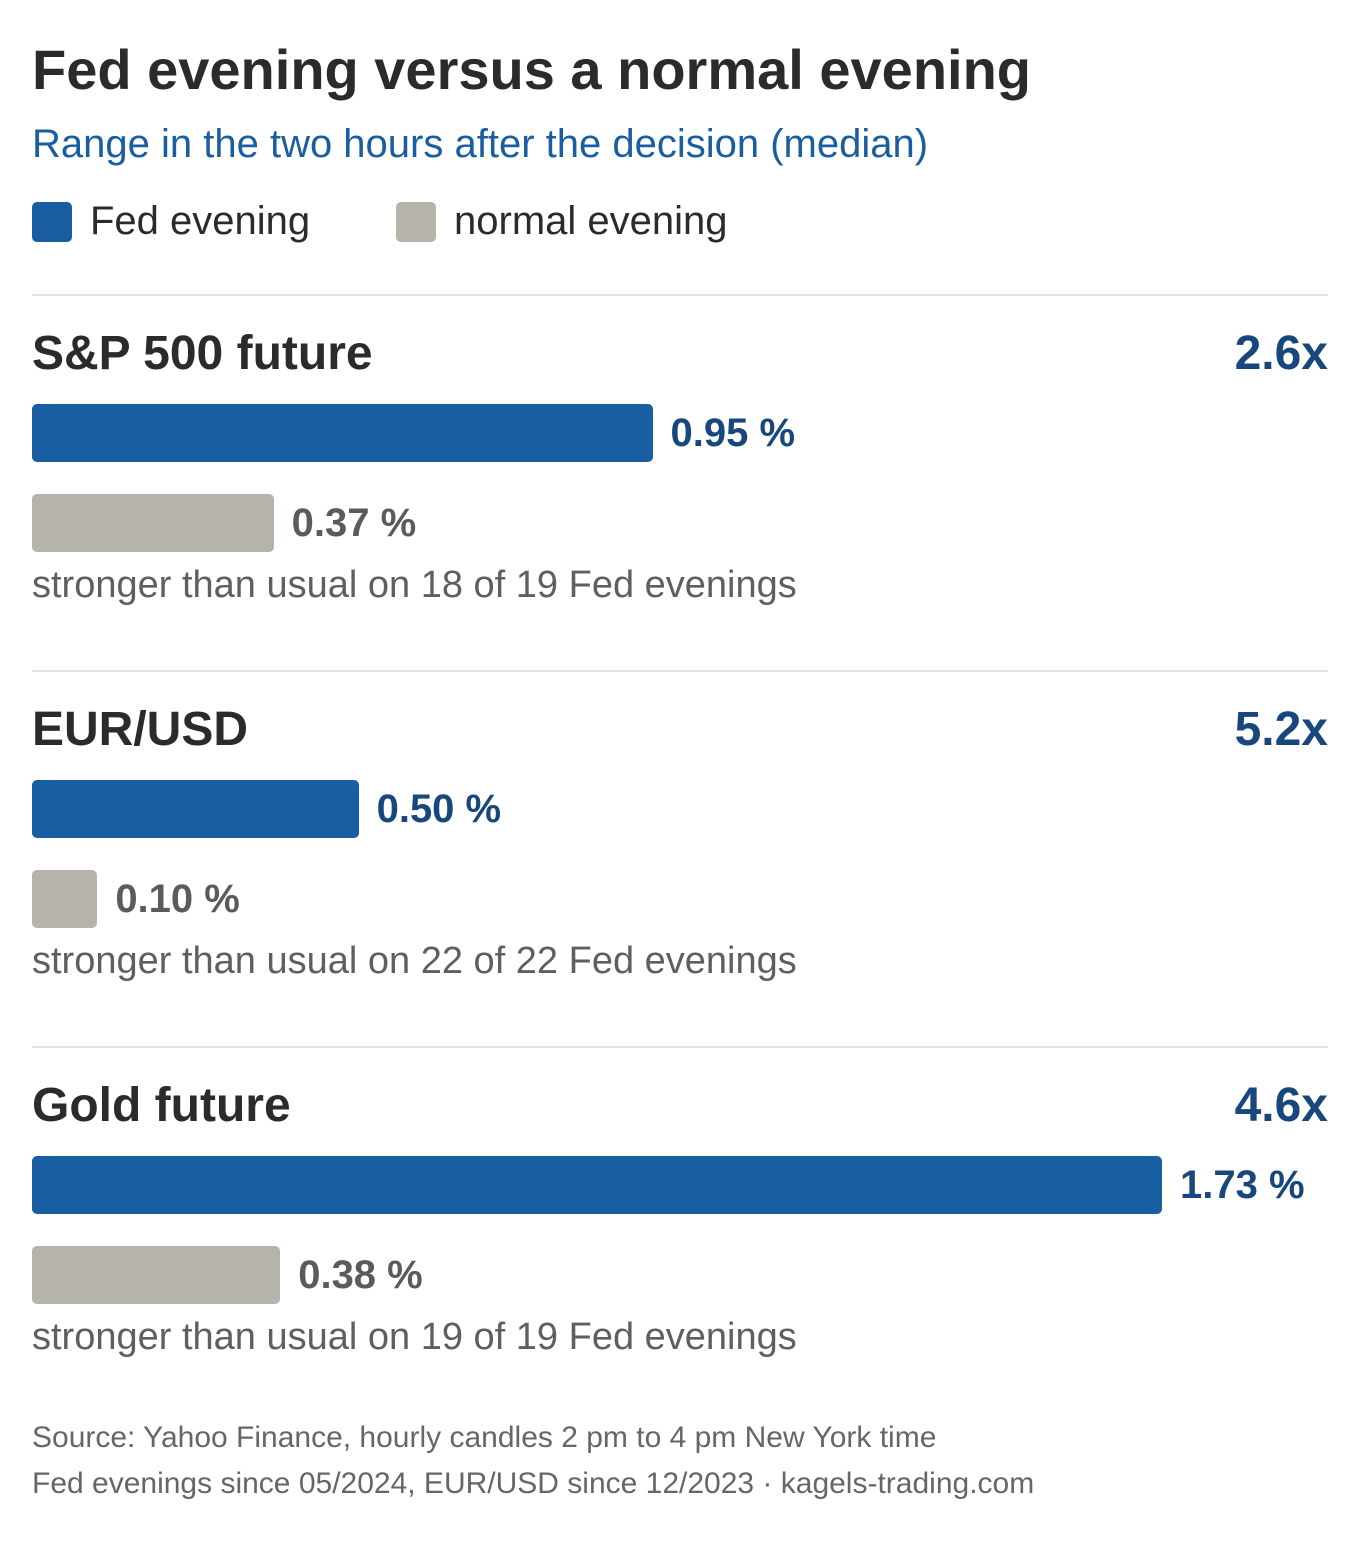  Describe the element at coordinates (733, 433) in the screenshot. I see `bar-label-fed: 0.95 %` at that location.